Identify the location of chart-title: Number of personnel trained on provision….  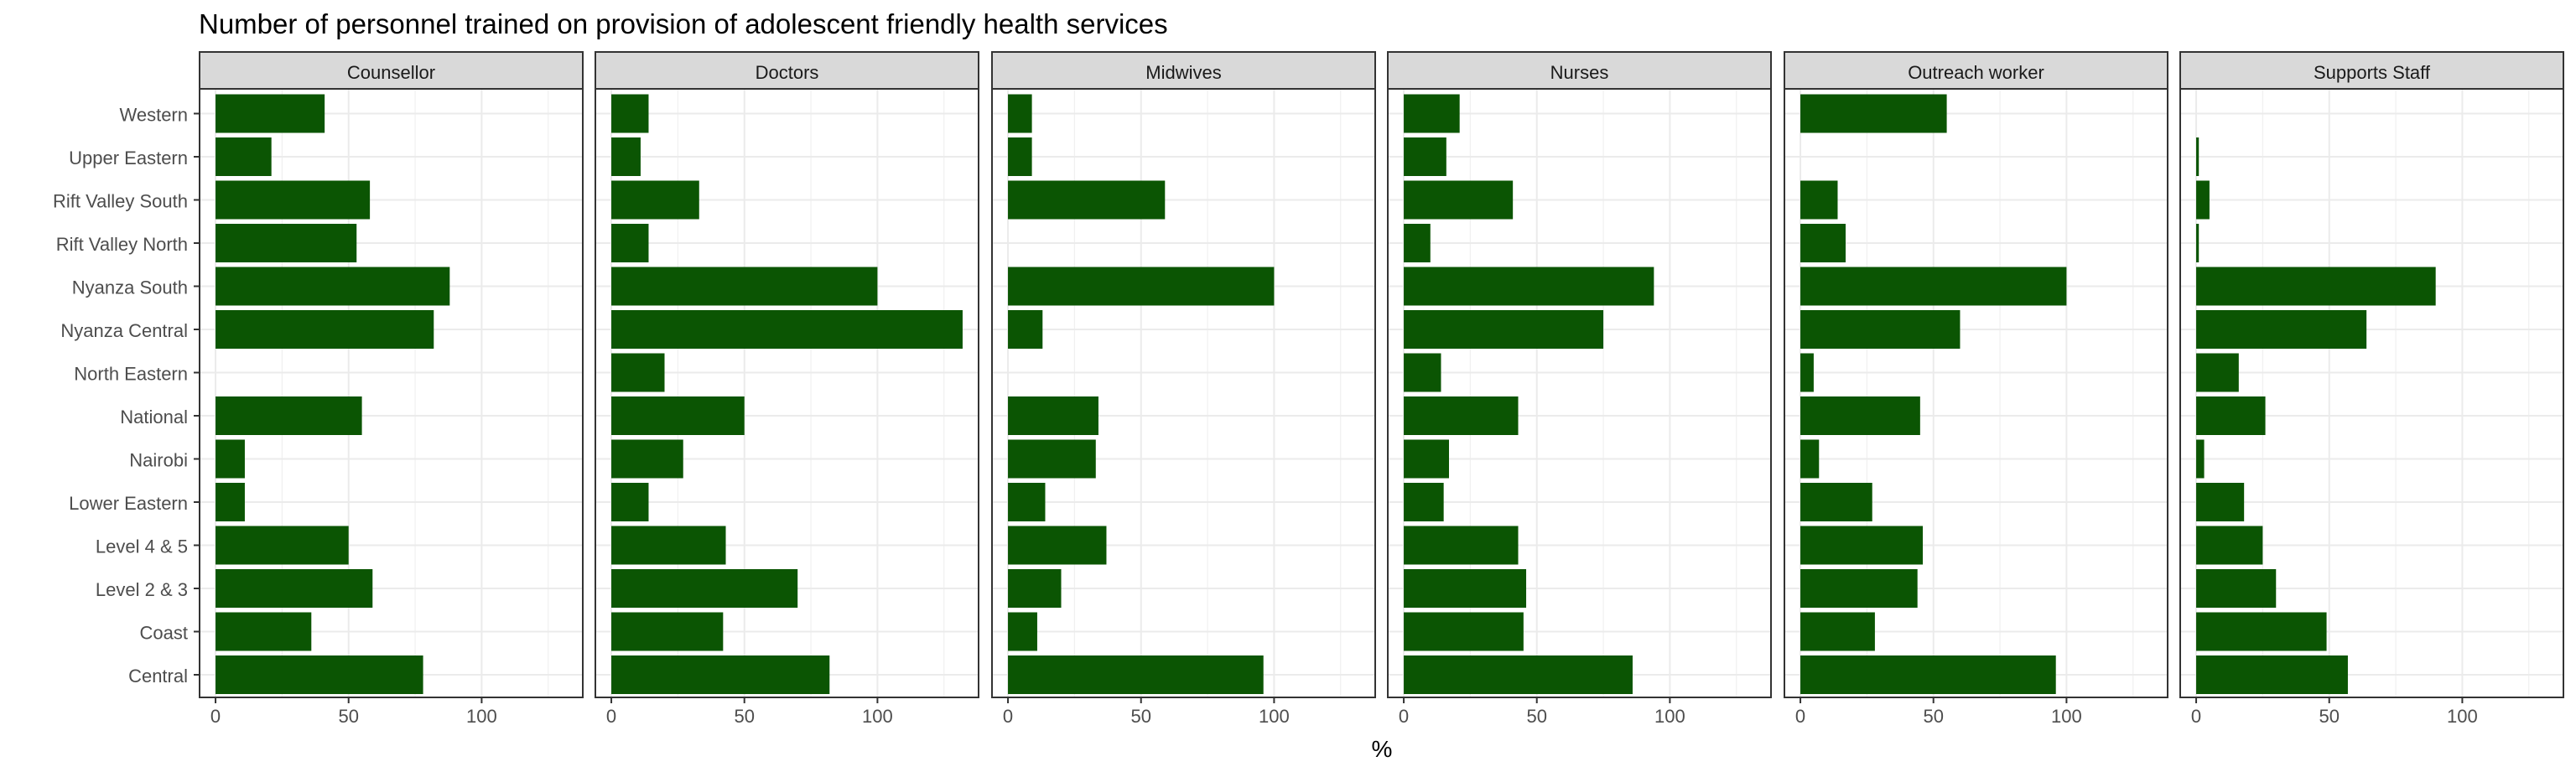
(683, 23).